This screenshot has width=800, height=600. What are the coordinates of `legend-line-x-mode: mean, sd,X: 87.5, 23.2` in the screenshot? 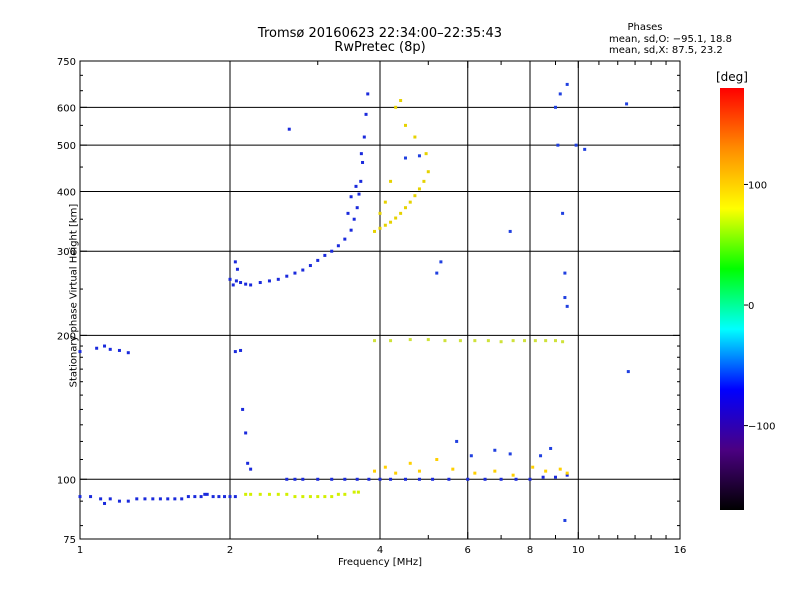 It's located at (666, 50).